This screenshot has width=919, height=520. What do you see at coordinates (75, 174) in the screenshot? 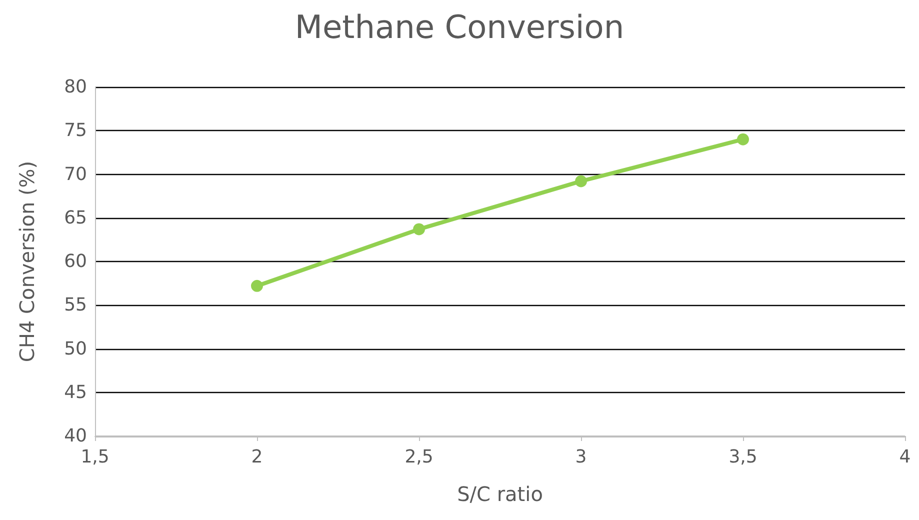
I see `y-tick-label: 70` at bounding box center [75, 174].